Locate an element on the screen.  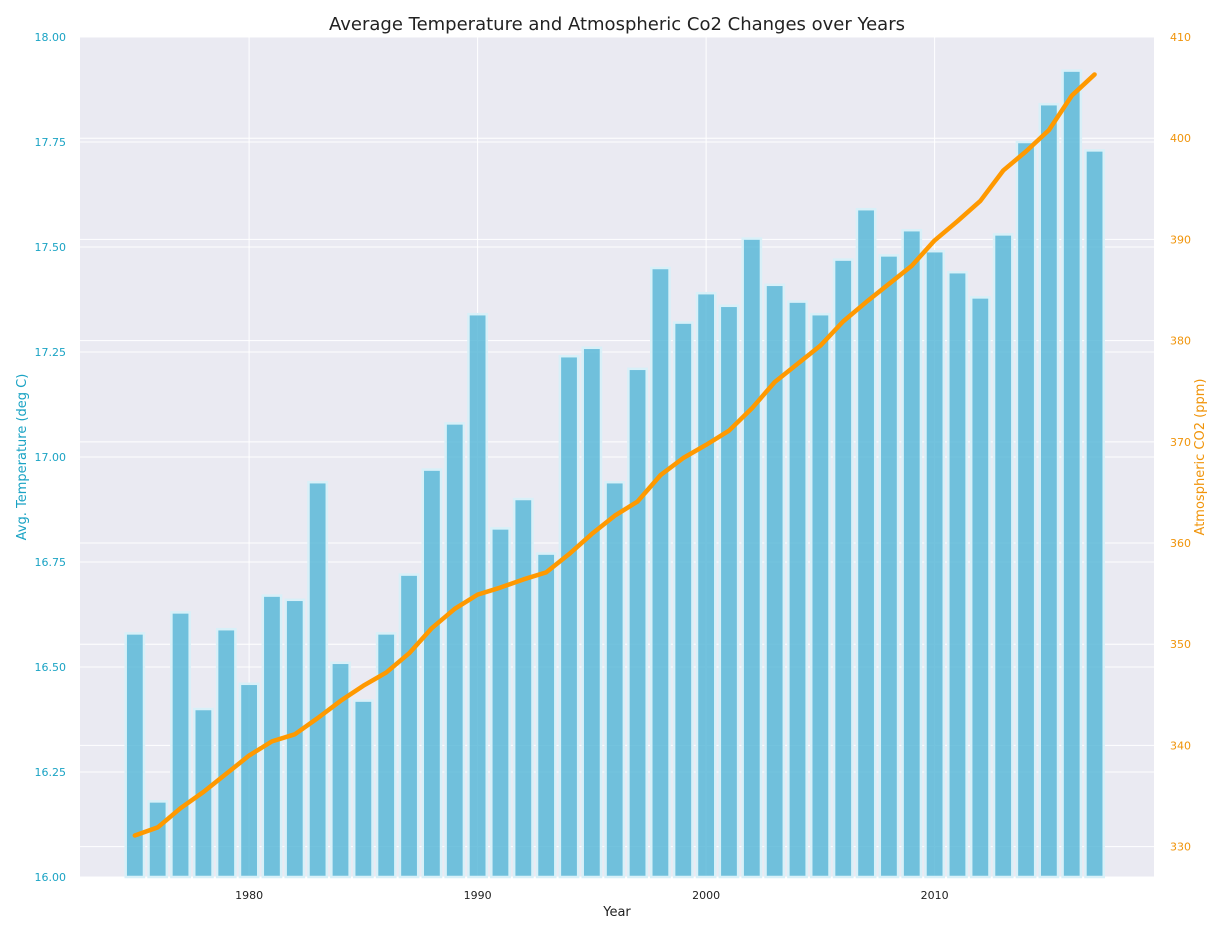
x-tick-label: 1990 is located at coordinates (478, 895).